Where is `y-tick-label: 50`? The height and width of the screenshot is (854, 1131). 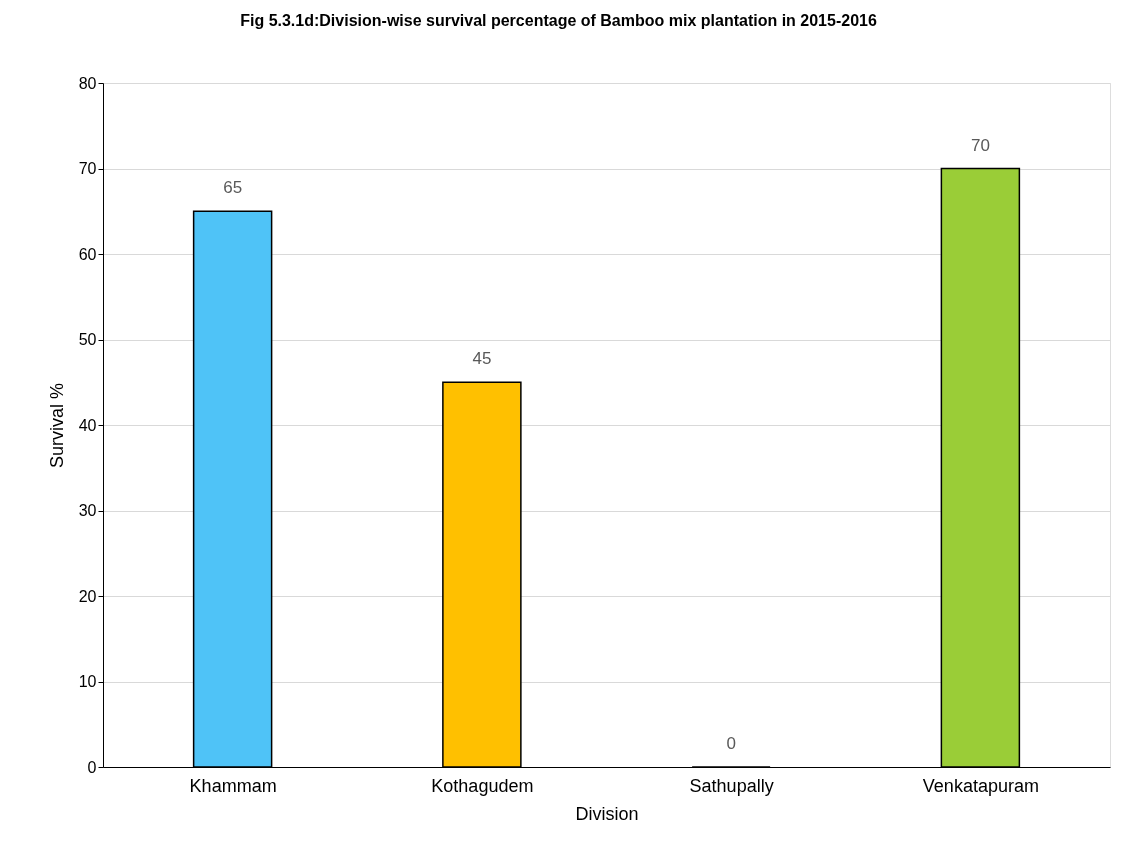
y-tick-label: 50 is located at coordinates (87, 339).